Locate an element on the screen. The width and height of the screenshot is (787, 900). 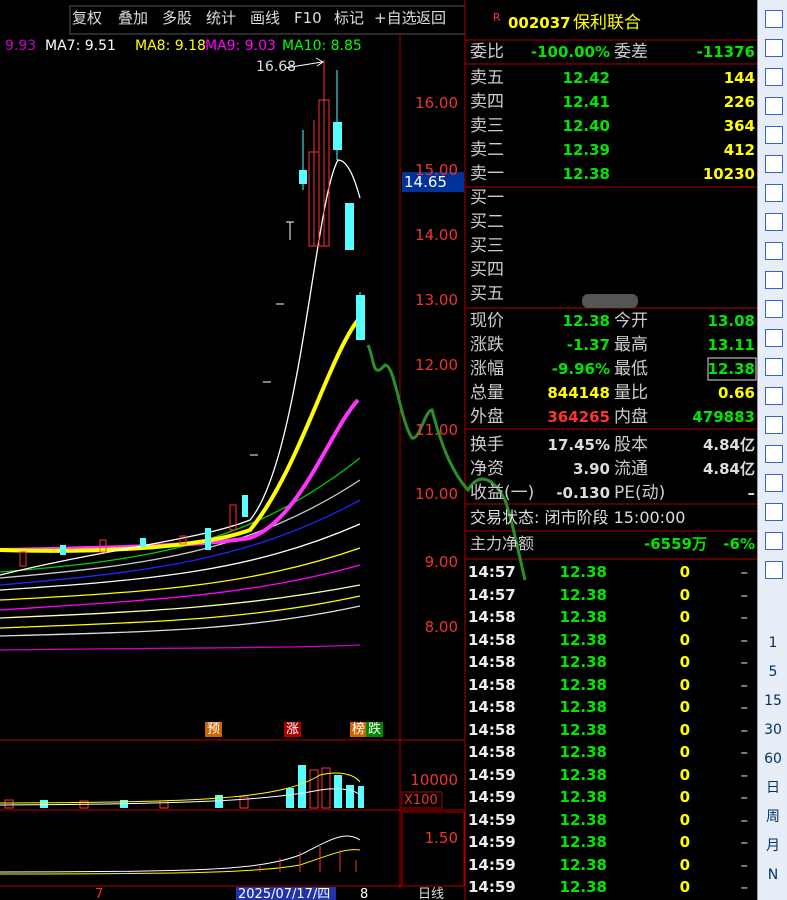
period-button: 1 is located at coordinates (773, 643).